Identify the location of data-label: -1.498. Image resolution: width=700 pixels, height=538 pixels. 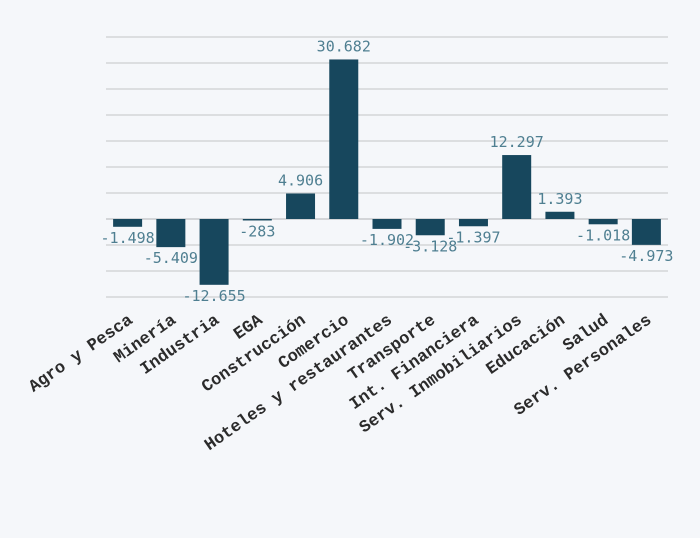
(128, 238).